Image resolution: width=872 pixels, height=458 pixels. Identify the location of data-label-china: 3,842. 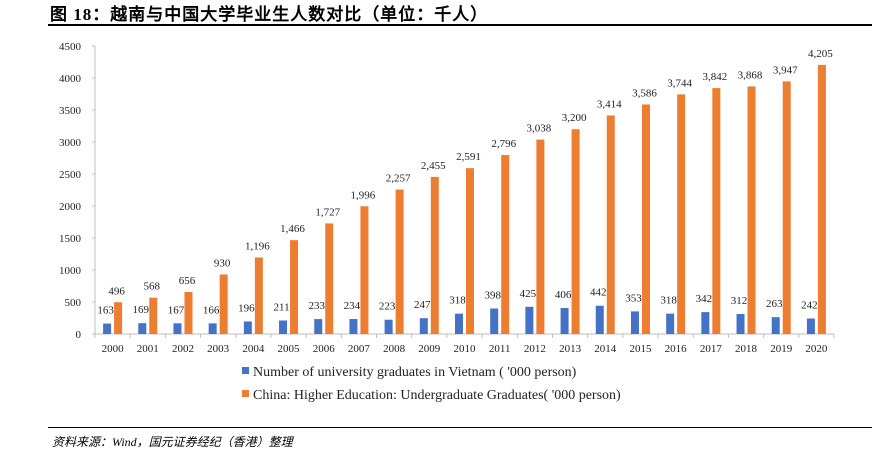
(714, 77).